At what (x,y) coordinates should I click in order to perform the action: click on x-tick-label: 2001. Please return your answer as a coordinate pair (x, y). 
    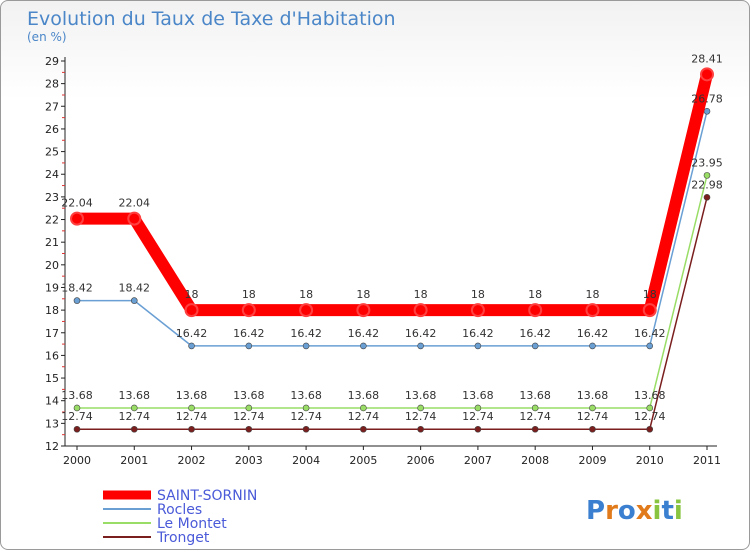
    Looking at the image, I should click on (134, 460).